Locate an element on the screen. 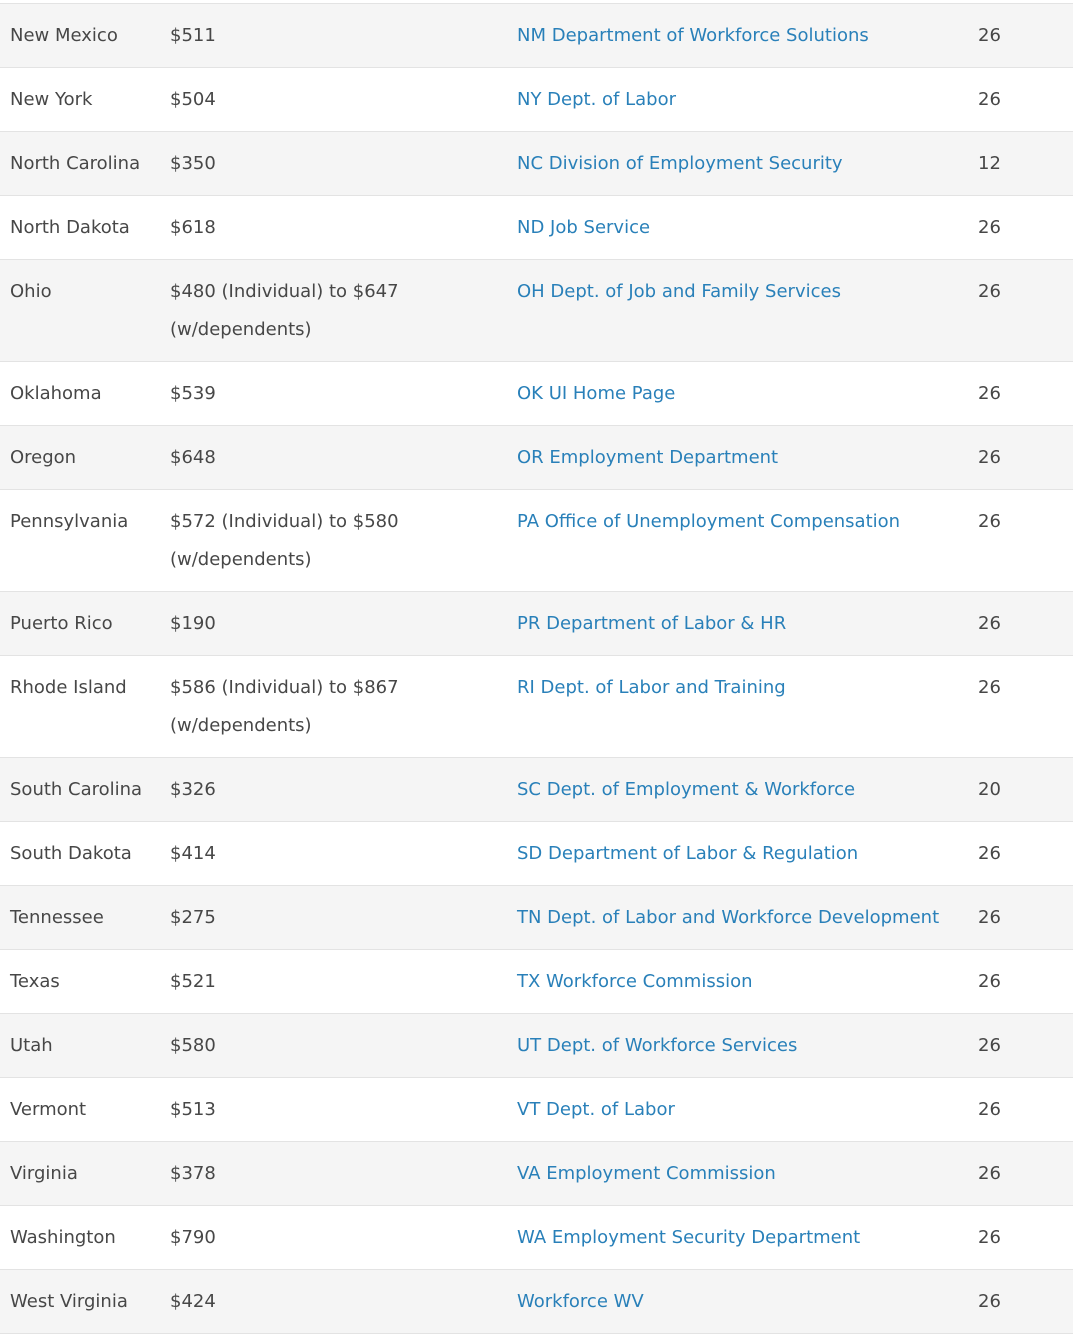 The width and height of the screenshot is (1080, 1334). agency-link: NC Division of Employment Security is located at coordinates (680, 163).